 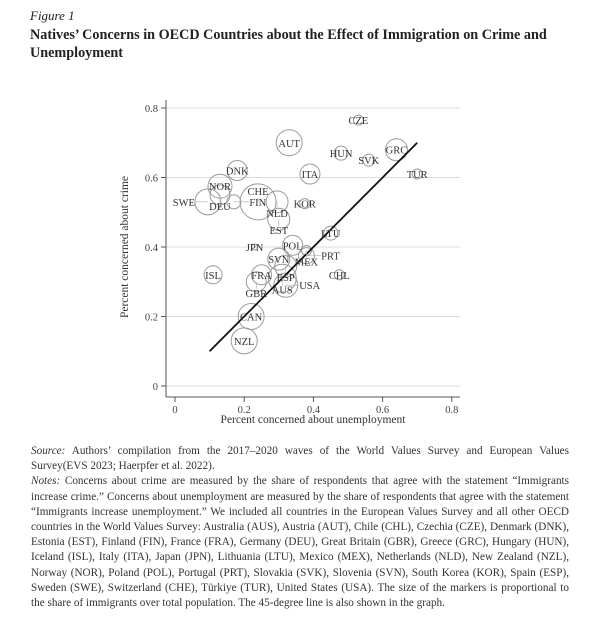 What do you see at coordinates (244, 410) in the screenshot?
I see `x-tick-label: 0.2` at bounding box center [244, 410].